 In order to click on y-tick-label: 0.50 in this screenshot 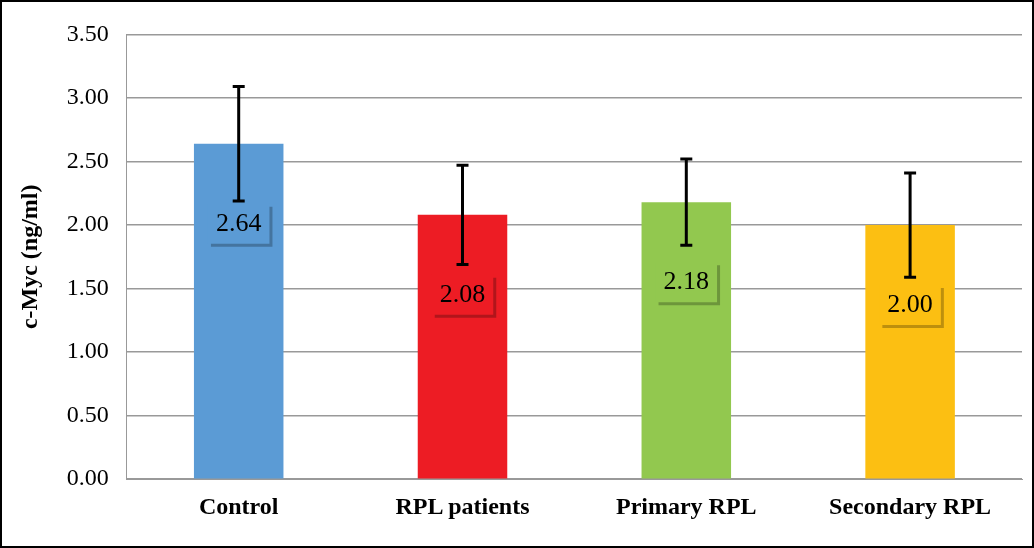, I will do `click(87, 413)`.